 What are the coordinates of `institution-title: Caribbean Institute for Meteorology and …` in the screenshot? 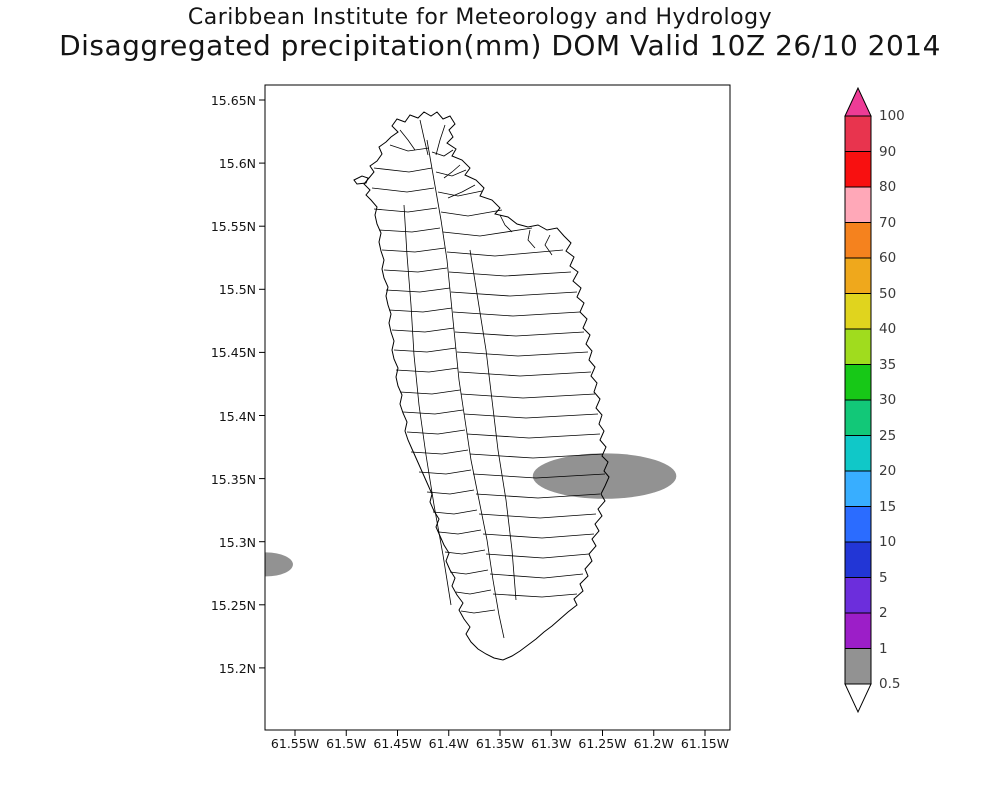 It's located at (480, 17).